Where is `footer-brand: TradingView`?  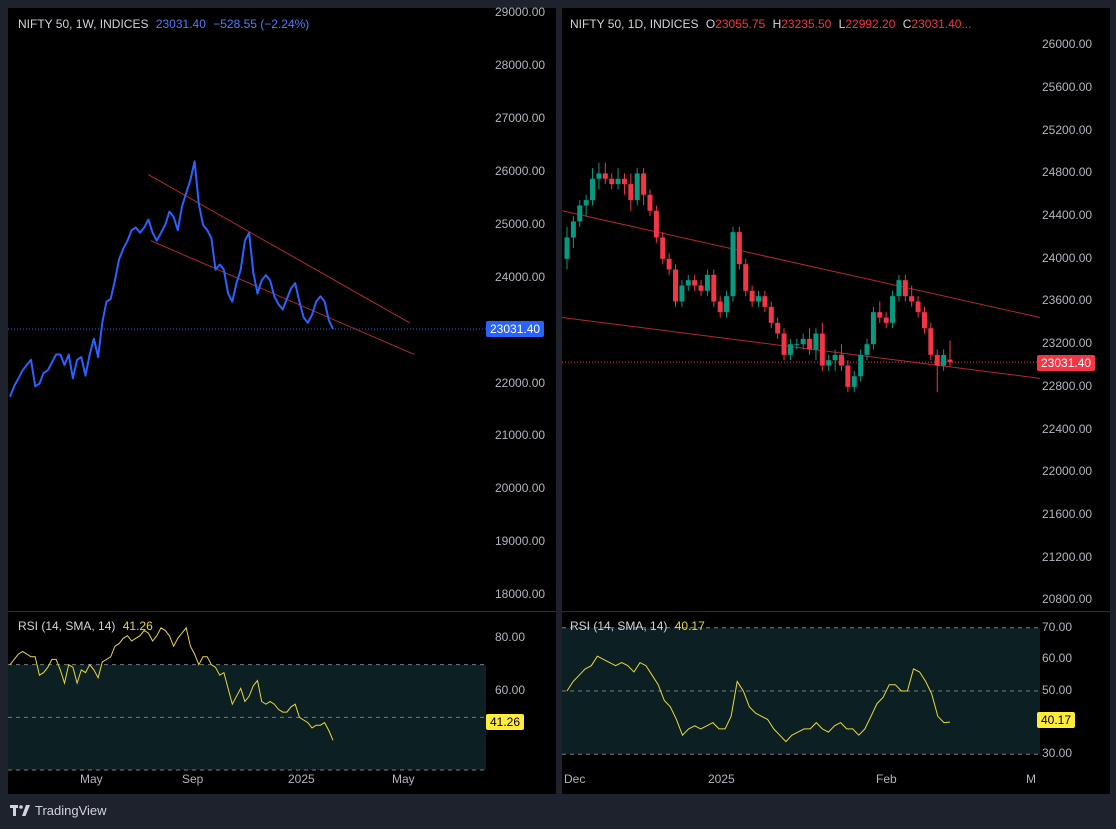 footer-brand: TradingView is located at coordinates (71, 810).